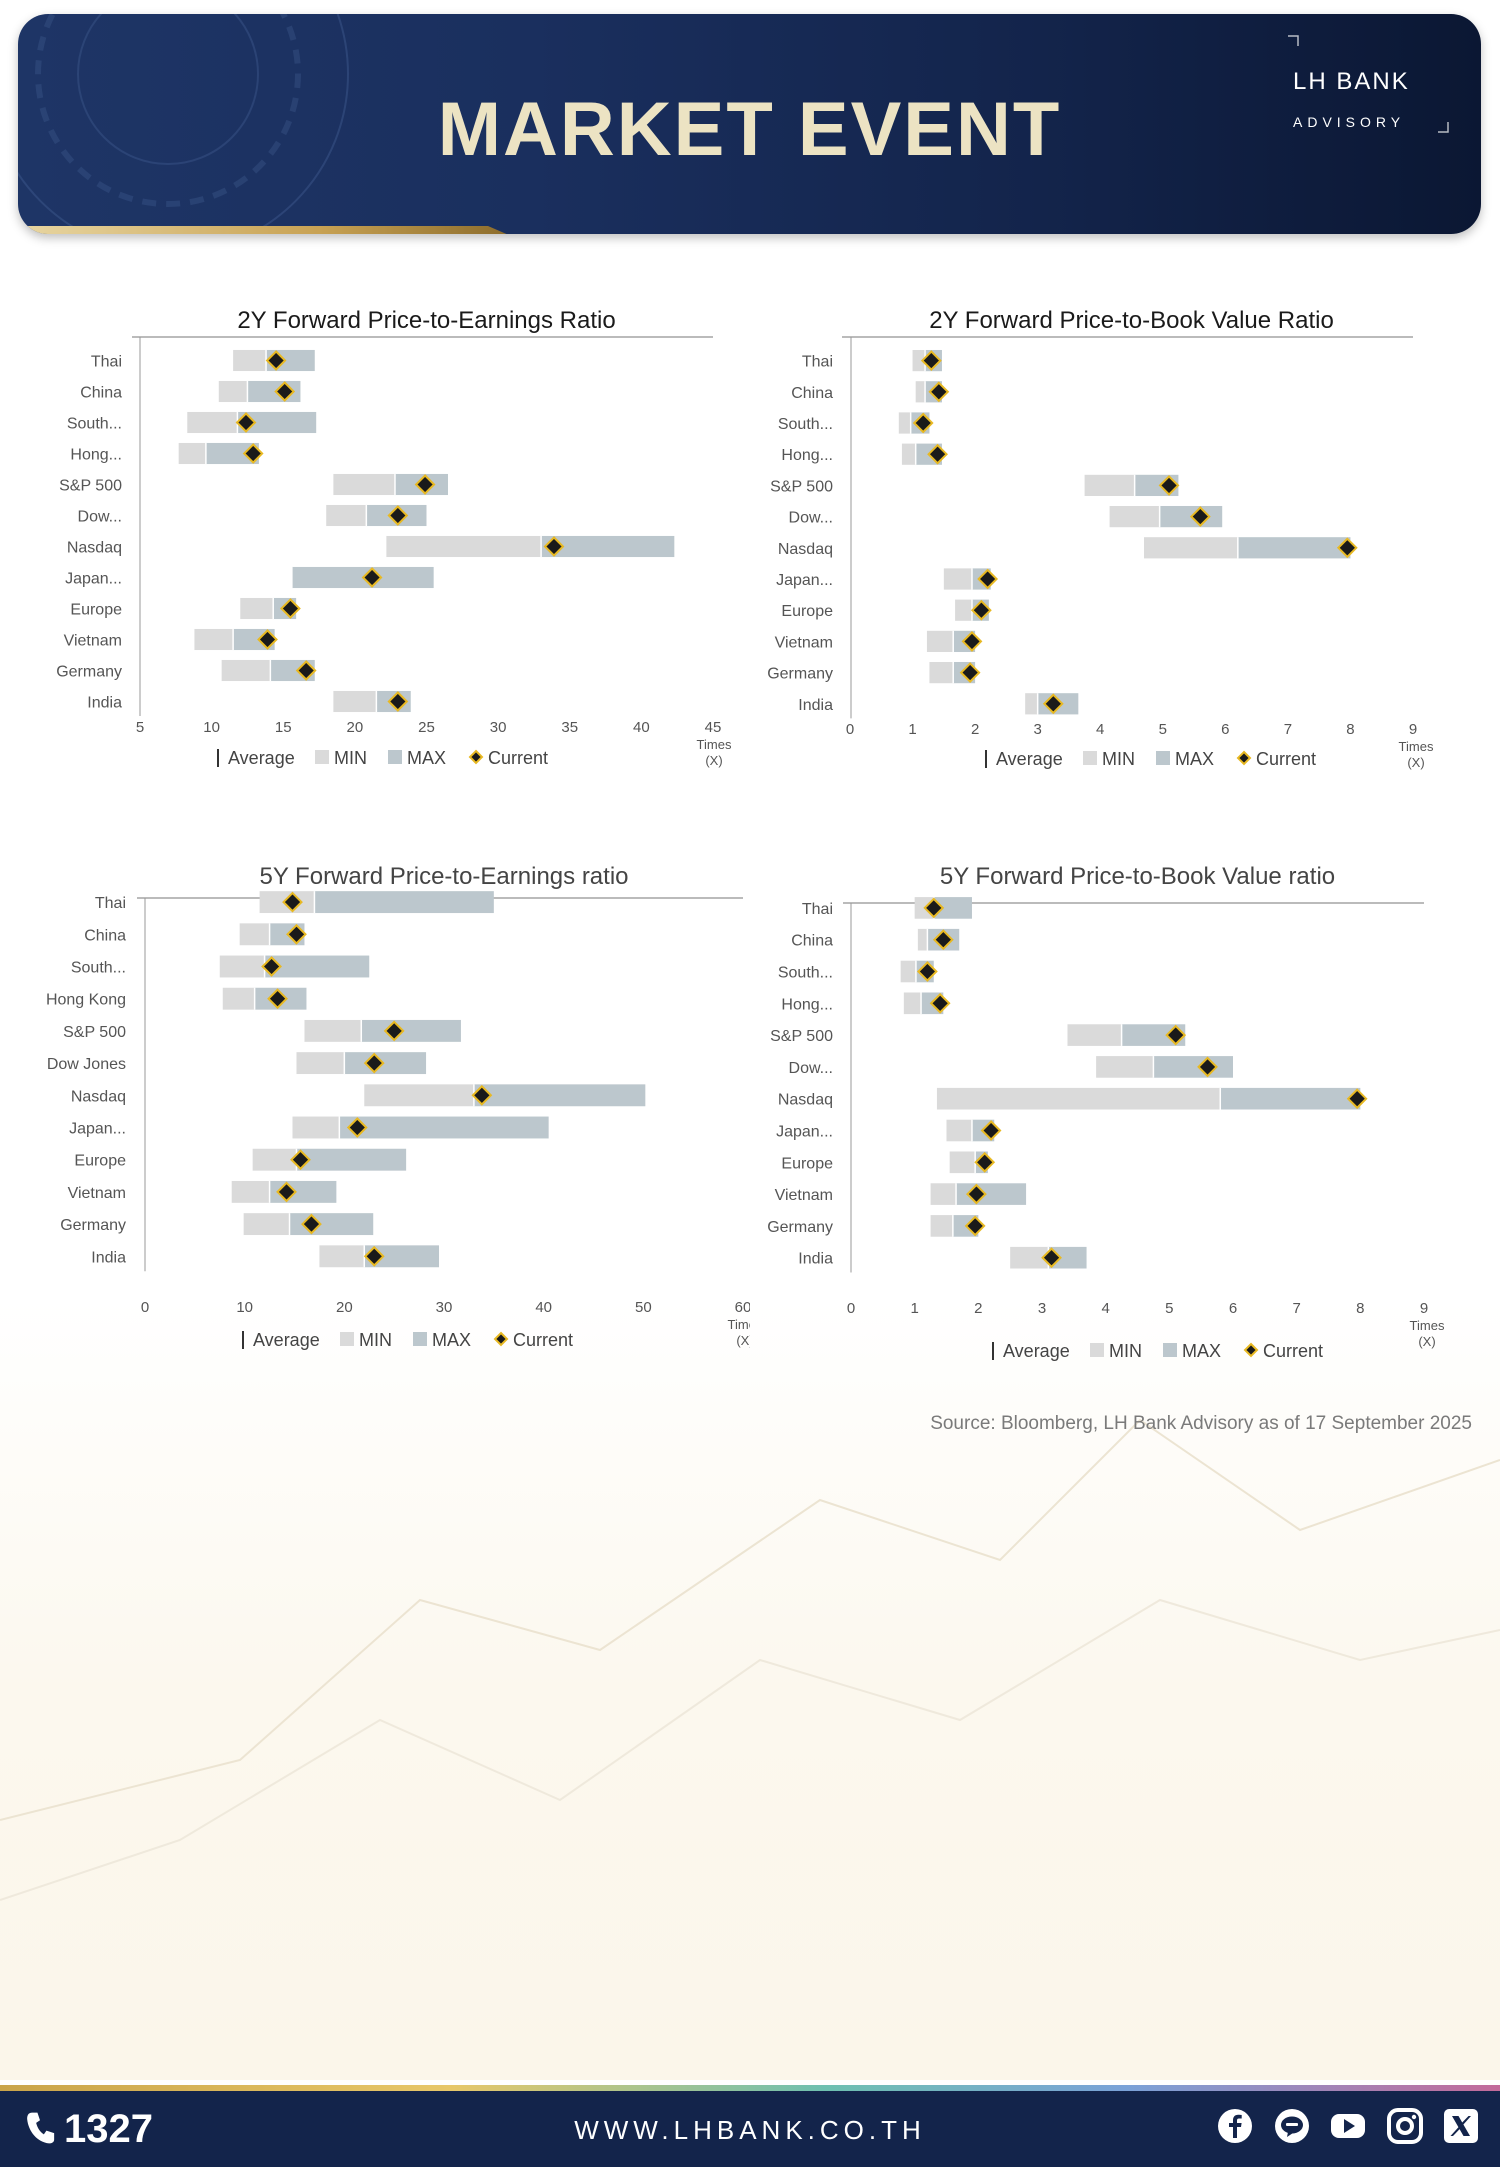 The height and width of the screenshot is (2167, 1500). I want to click on phone-number: 1327, so click(108, 2129).